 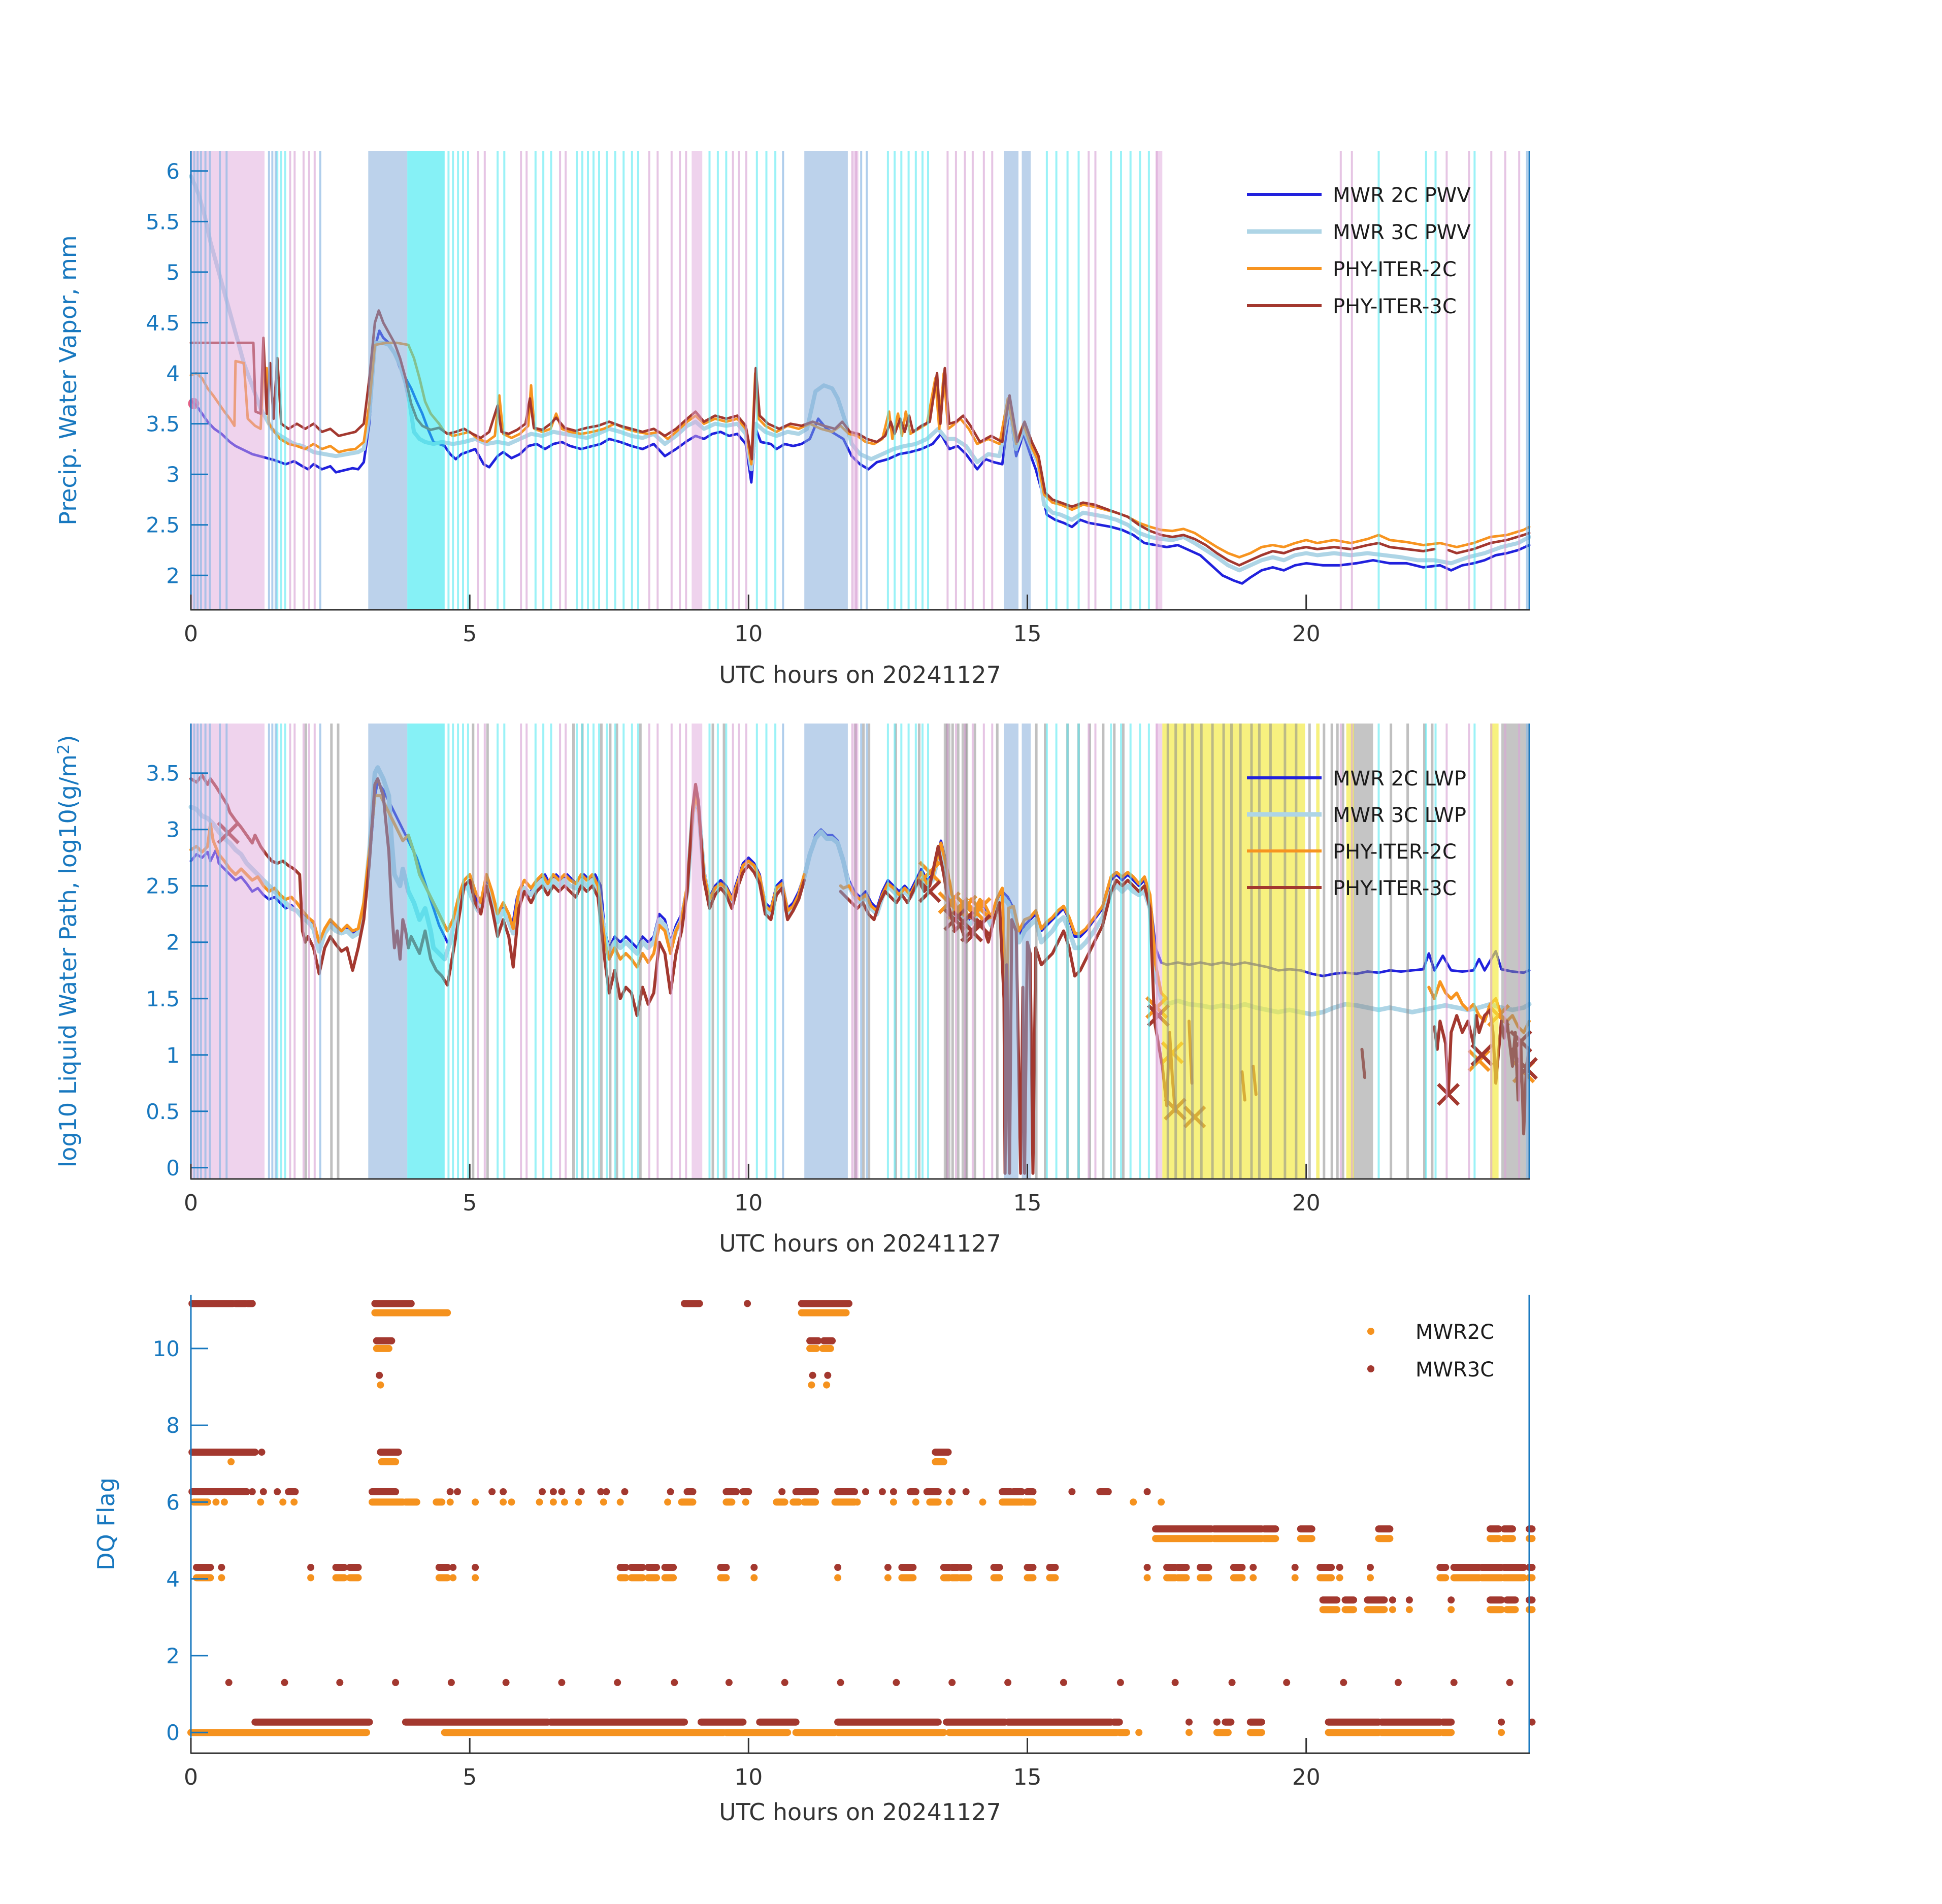 I want to click on y-tick-label: 8, so click(x=173, y=1426).